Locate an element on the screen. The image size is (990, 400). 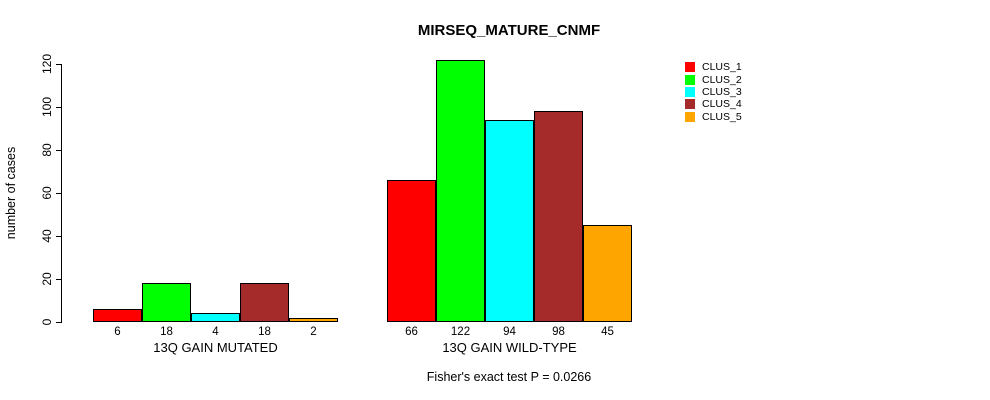
legend-label: CLUS_1 is located at coordinates (722, 67).